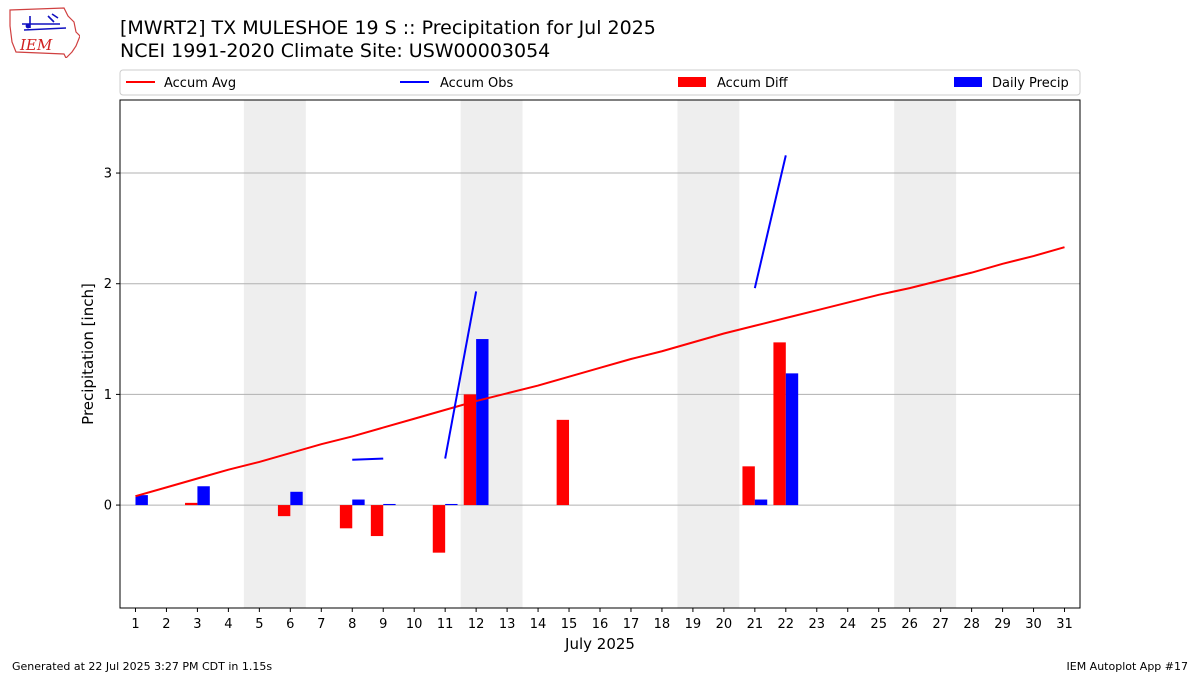  I want to click on legend-label-daily-precip: Daily Precip, so click(1030, 83).